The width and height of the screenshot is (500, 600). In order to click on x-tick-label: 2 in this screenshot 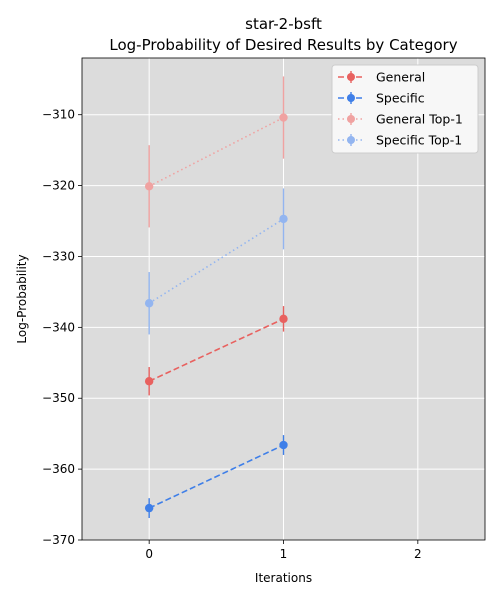, I will do `click(418, 554)`.